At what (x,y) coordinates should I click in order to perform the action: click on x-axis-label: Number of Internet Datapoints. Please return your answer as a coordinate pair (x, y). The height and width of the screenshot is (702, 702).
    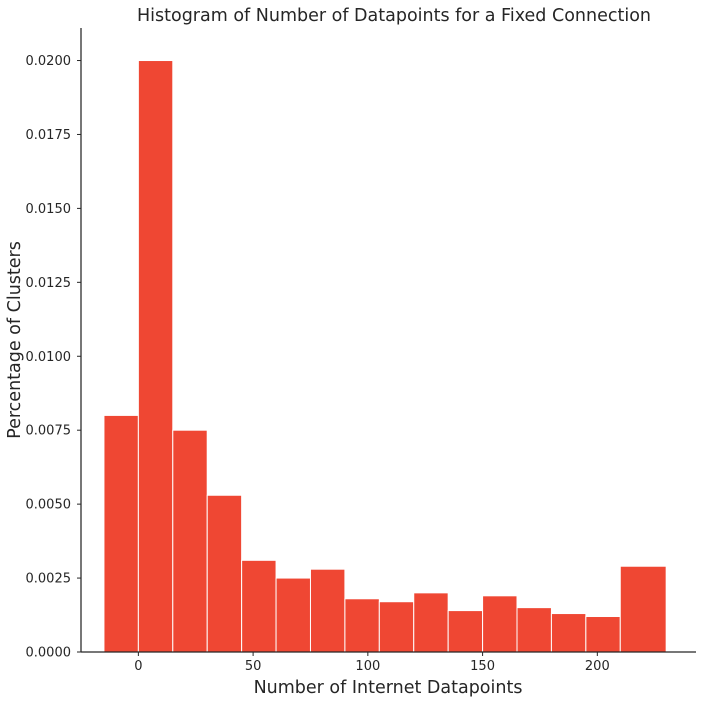
    Looking at the image, I should click on (388, 688).